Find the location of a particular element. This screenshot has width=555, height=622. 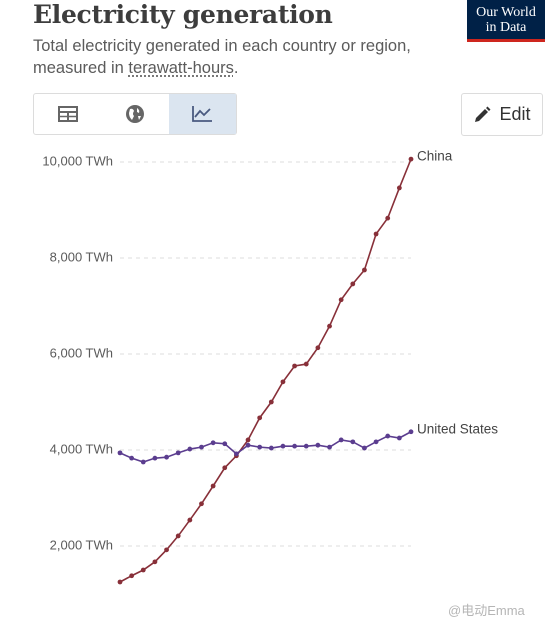

series-label: China is located at coordinates (435, 156).